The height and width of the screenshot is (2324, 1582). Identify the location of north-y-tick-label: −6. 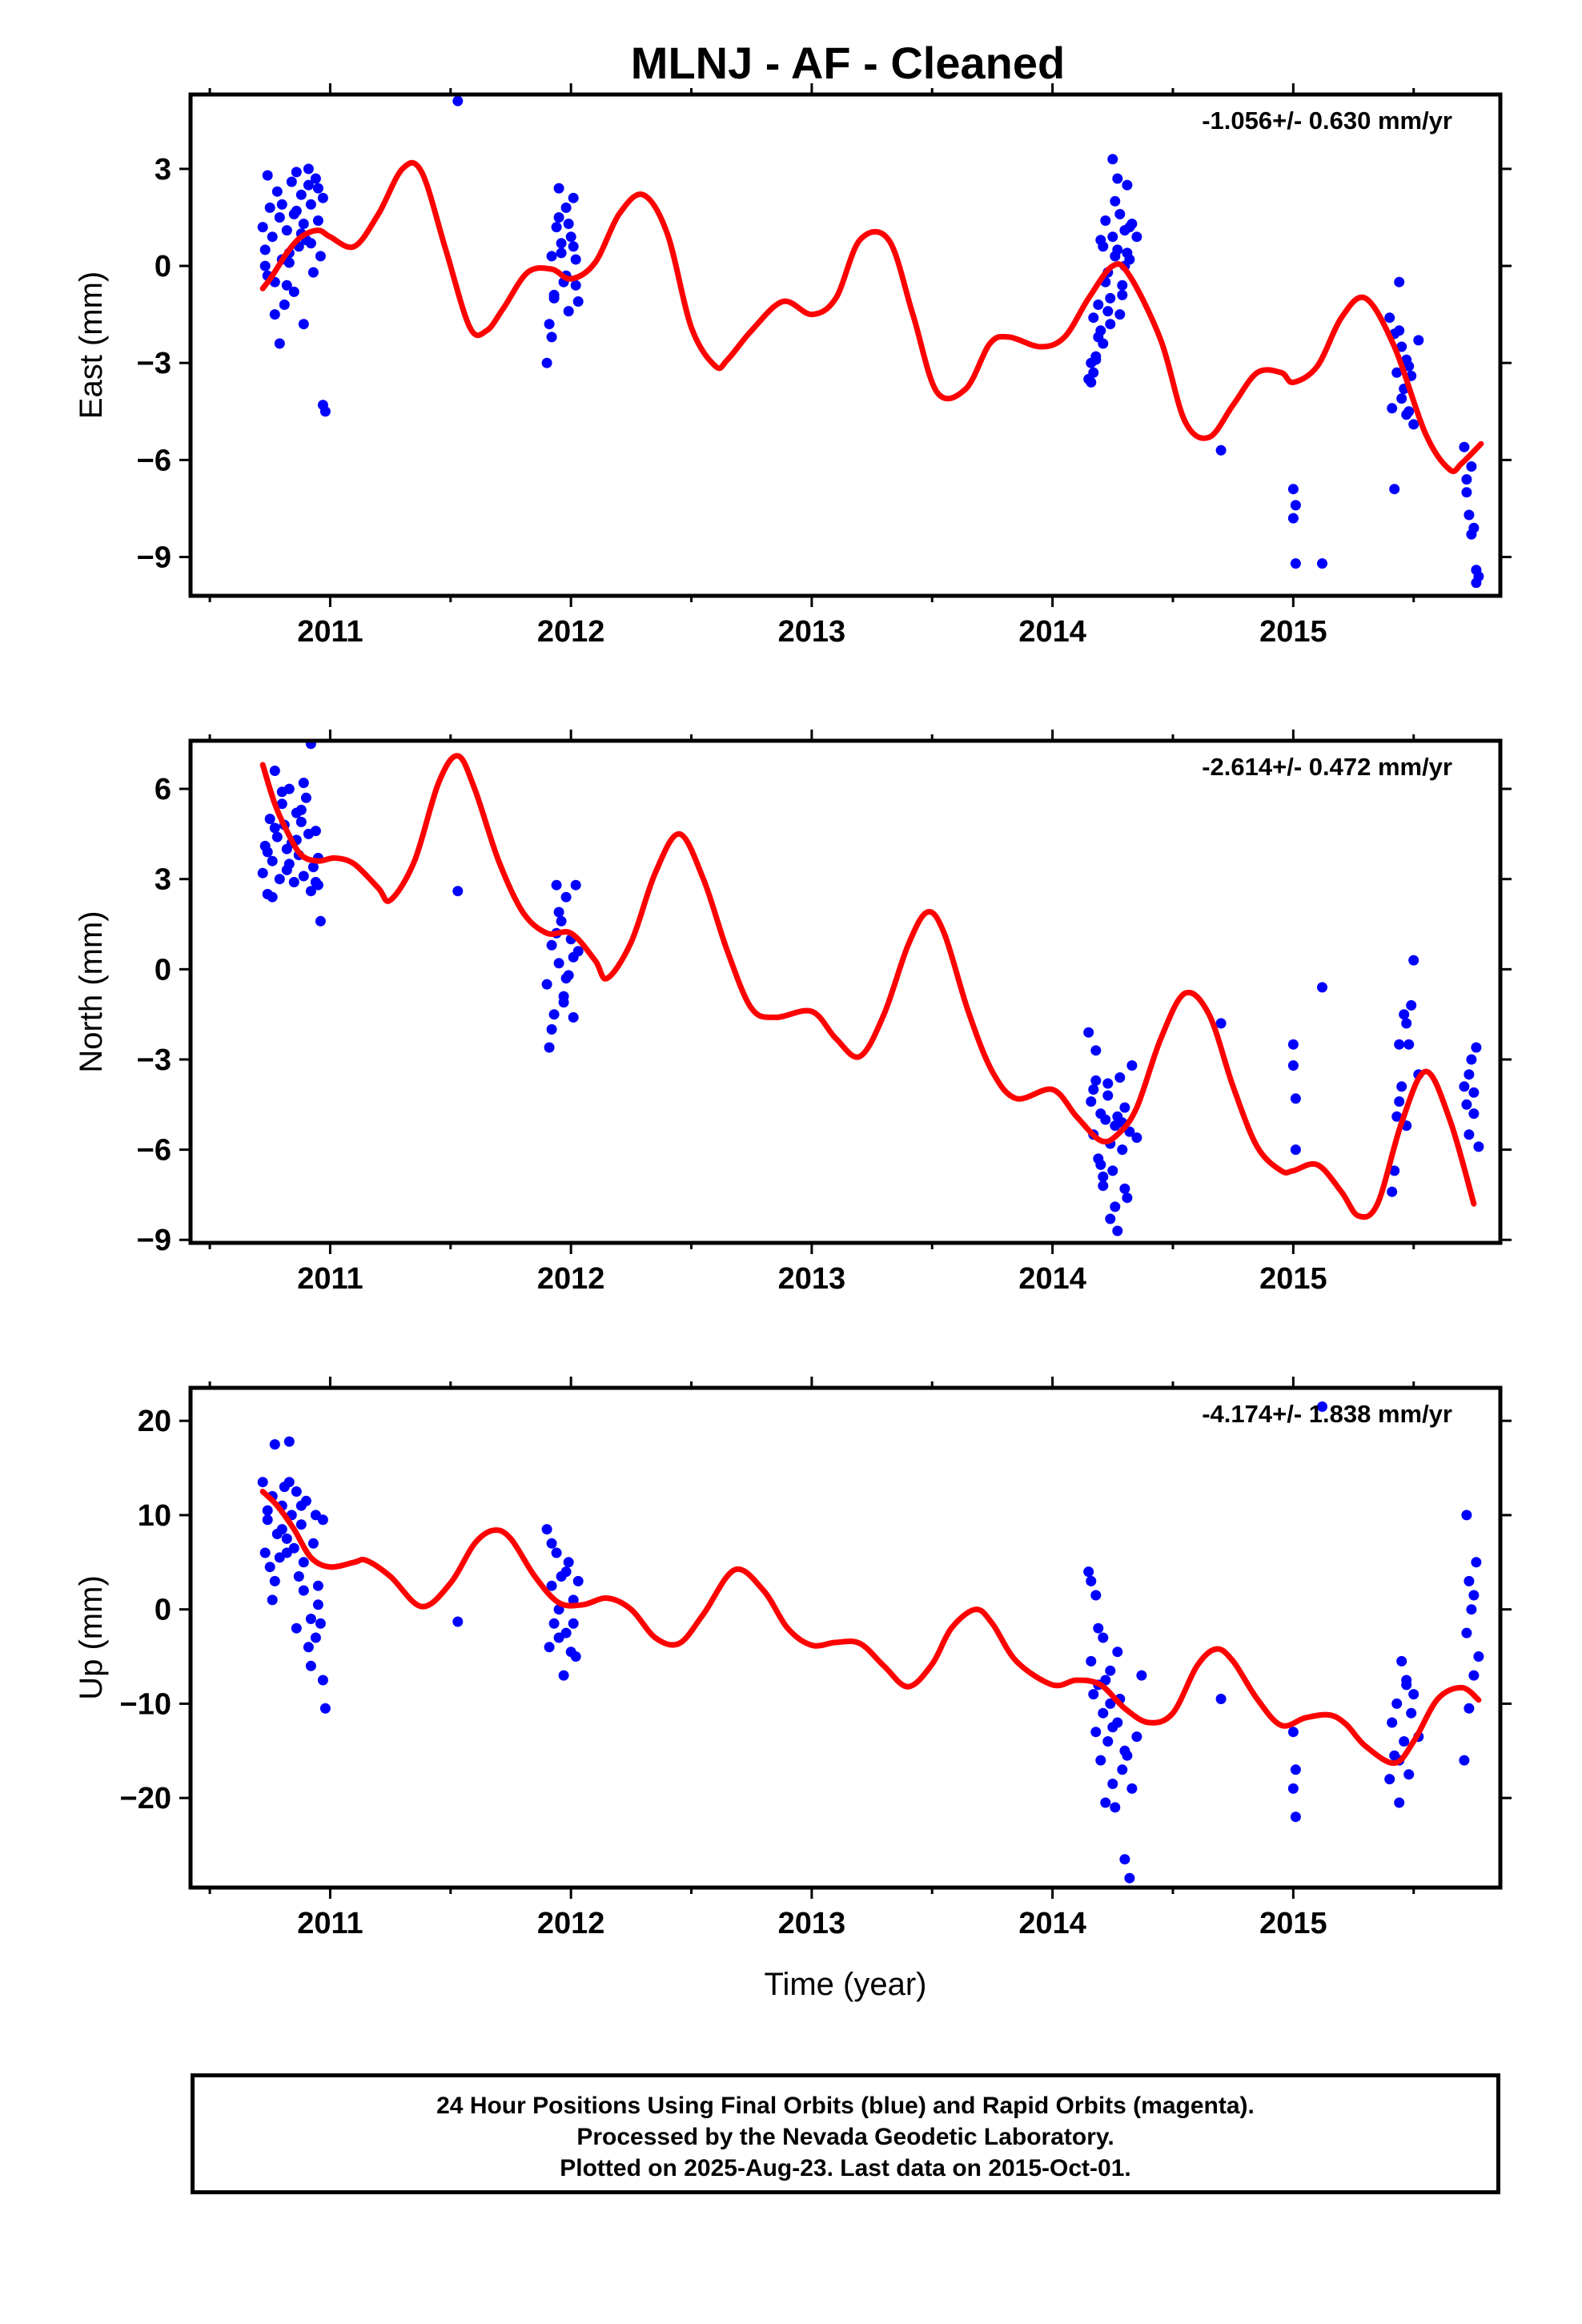
(154, 1151).